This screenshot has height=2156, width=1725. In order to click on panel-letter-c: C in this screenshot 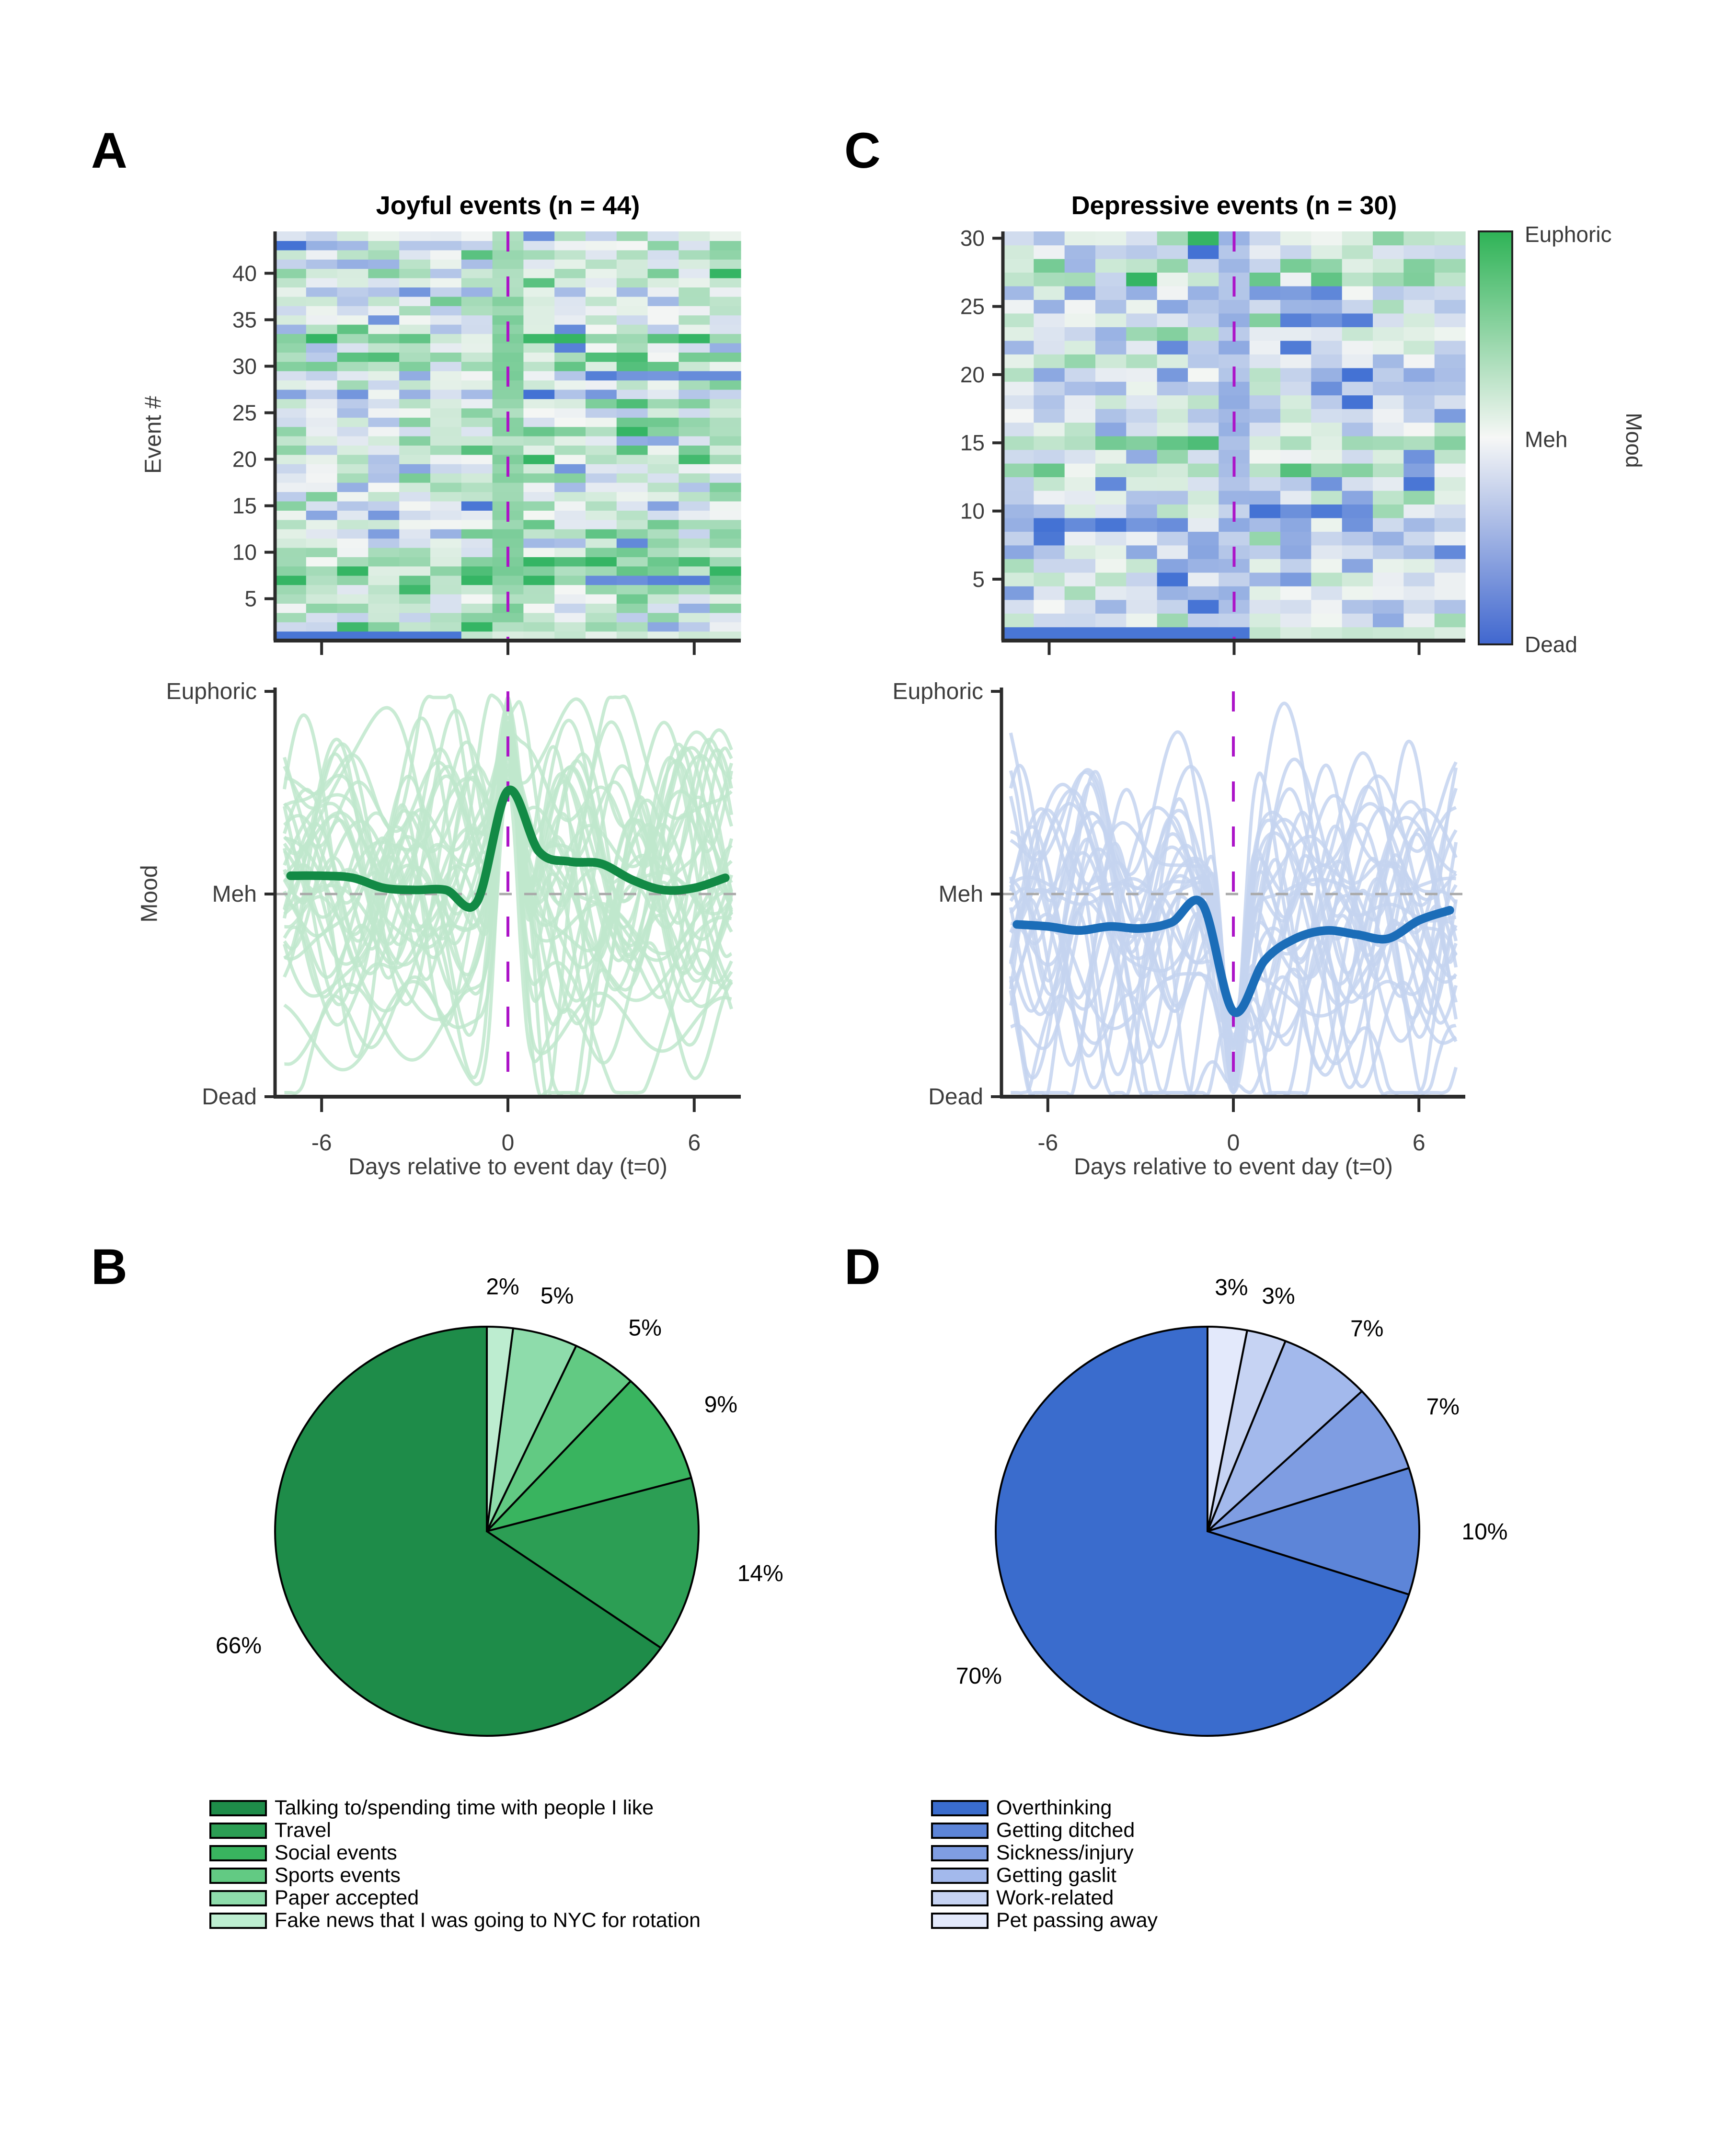, I will do `click(862, 151)`.